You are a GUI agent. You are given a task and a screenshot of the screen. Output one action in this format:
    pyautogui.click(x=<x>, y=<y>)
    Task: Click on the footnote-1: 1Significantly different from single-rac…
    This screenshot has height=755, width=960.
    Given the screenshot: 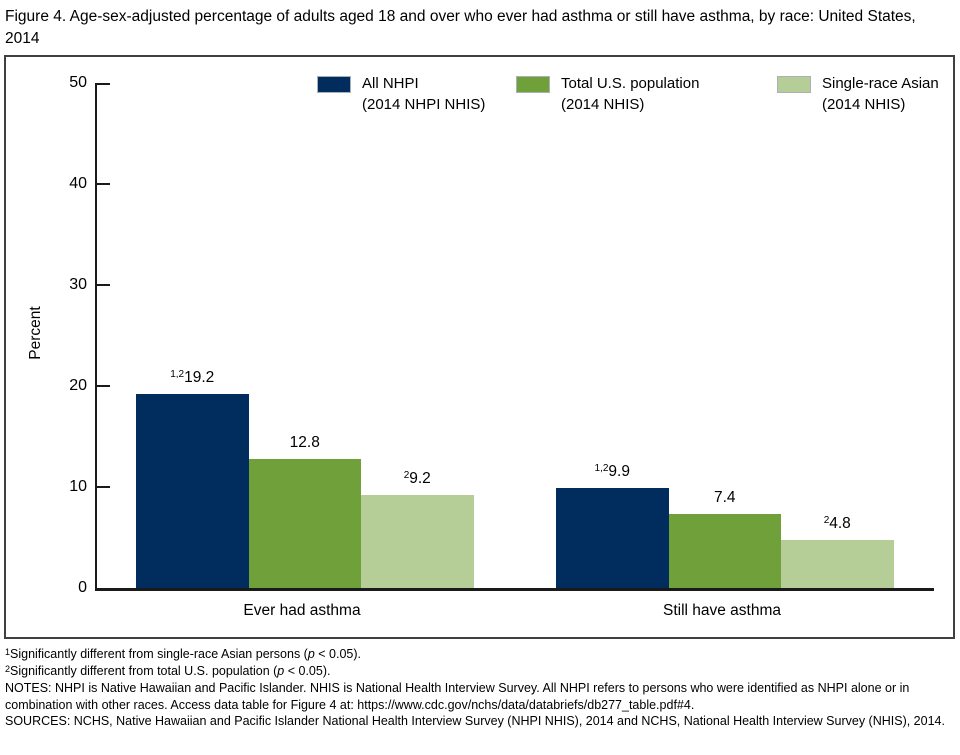 What is the action you would take?
    pyautogui.click(x=479, y=654)
    